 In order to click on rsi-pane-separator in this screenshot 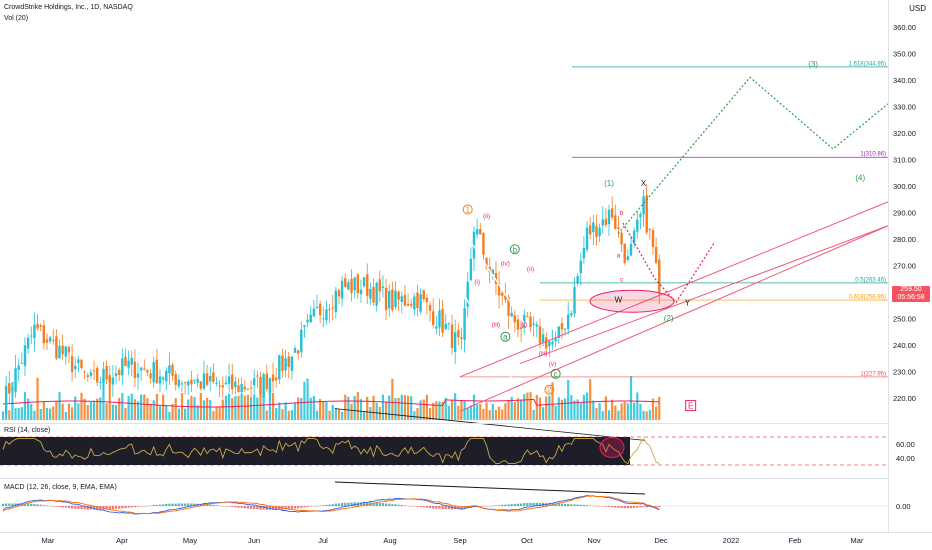, I will do `click(444, 423)`.